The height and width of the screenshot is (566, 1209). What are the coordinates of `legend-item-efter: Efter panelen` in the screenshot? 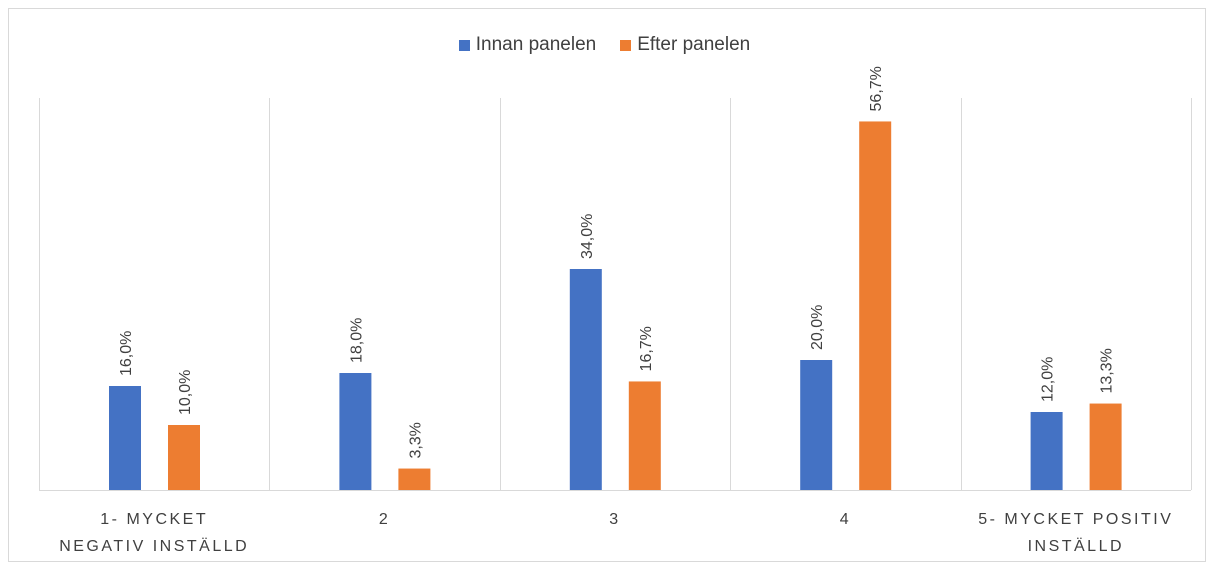 It's located at (685, 45).